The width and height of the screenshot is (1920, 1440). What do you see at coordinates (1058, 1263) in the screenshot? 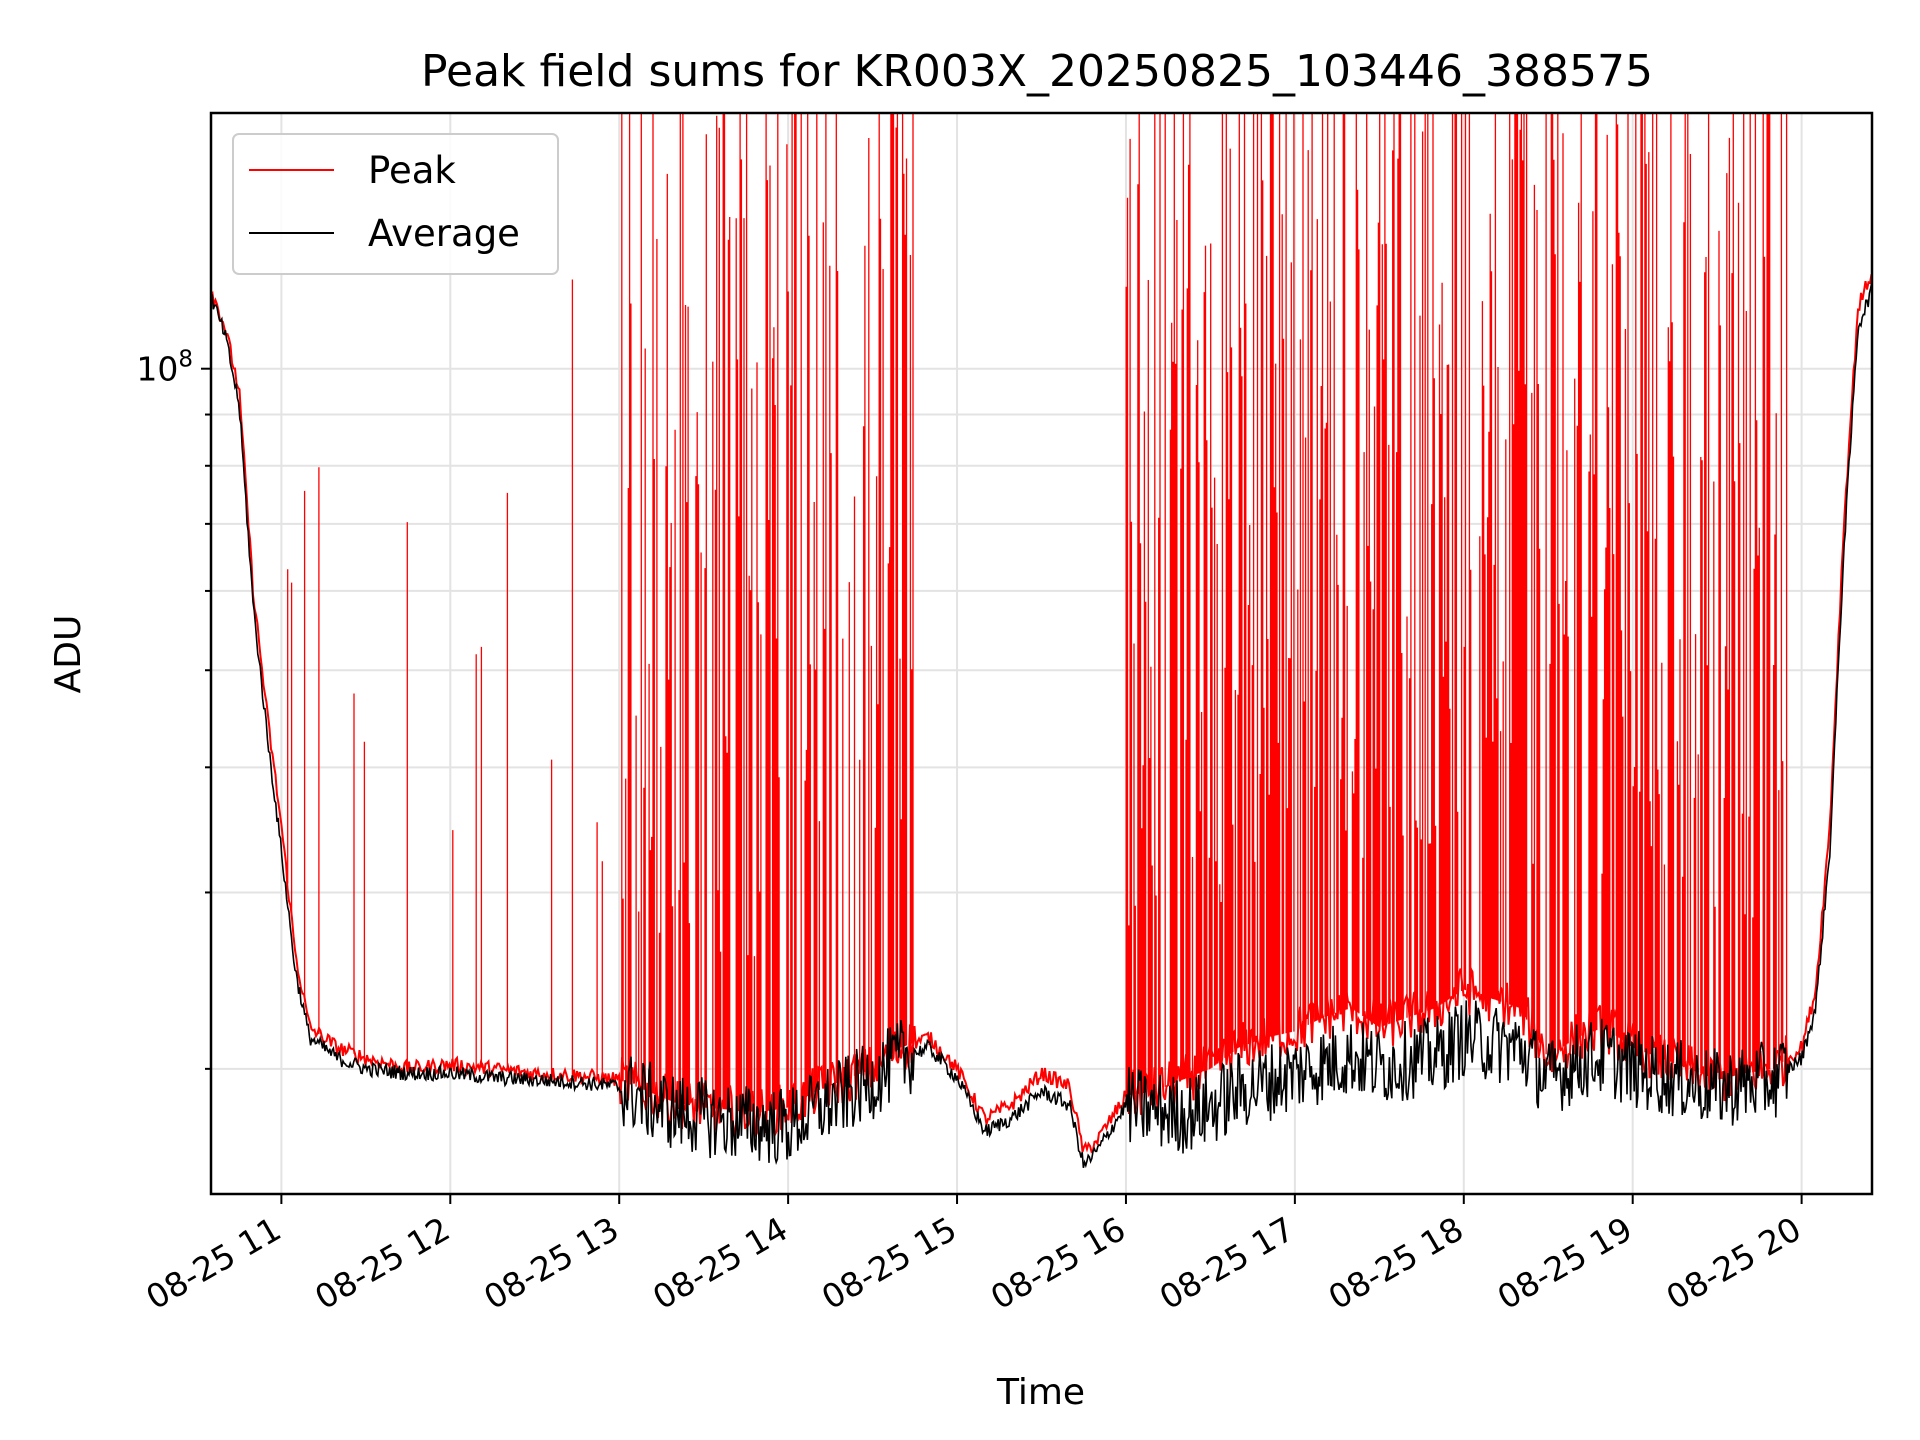
I see `x-tick-label: 08-25 16` at bounding box center [1058, 1263].